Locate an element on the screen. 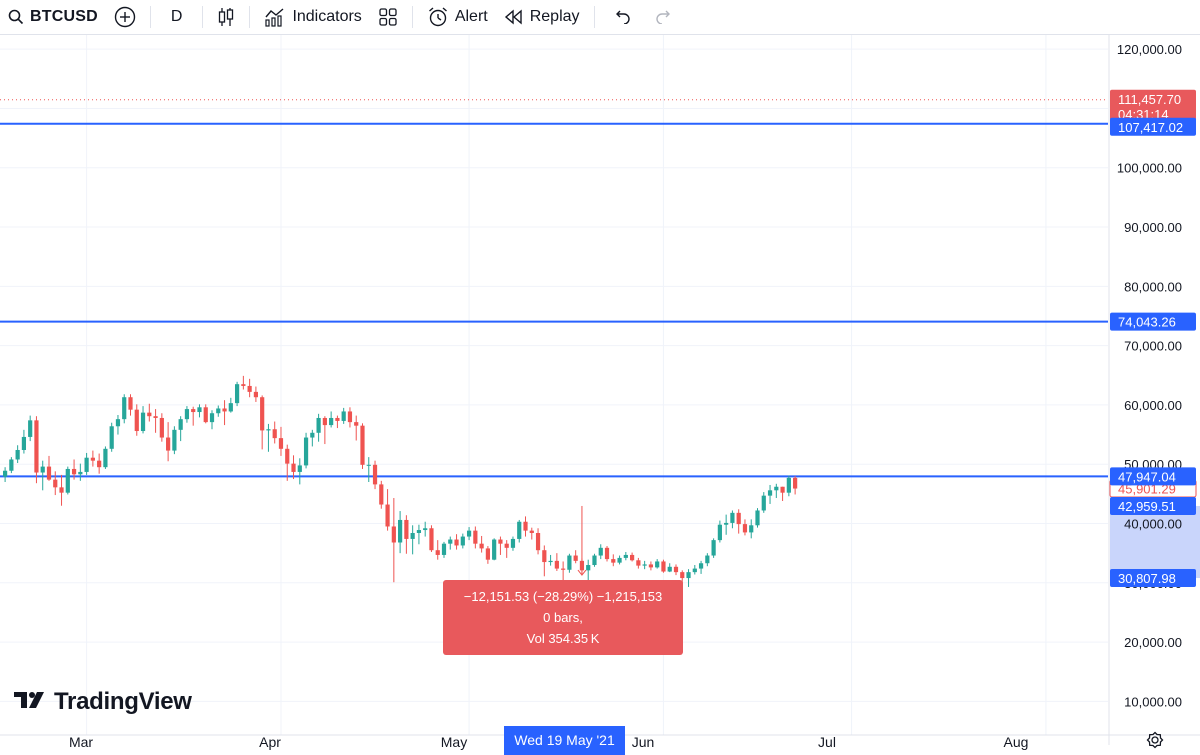 The width and height of the screenshot is (1200, 755). redo-button is located at coordinates (664, 17).